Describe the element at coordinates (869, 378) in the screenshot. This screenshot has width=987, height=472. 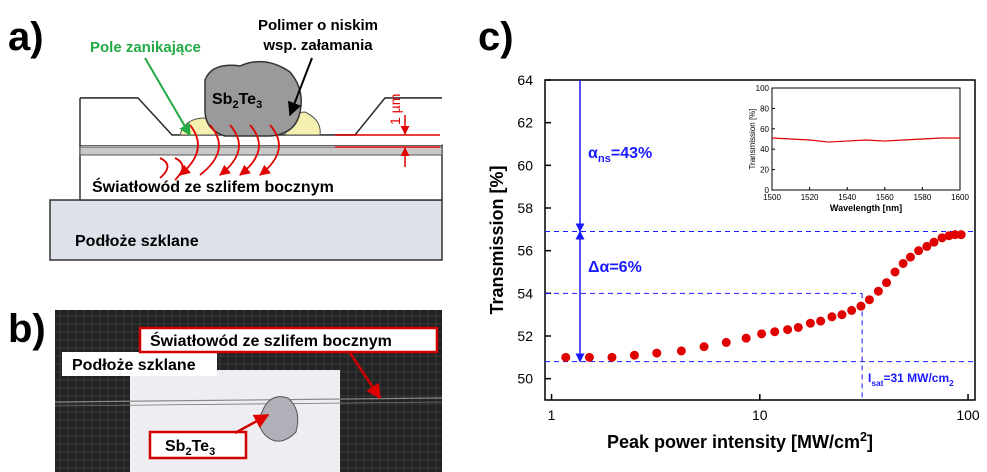
I see `annotation-part: I` at that location.